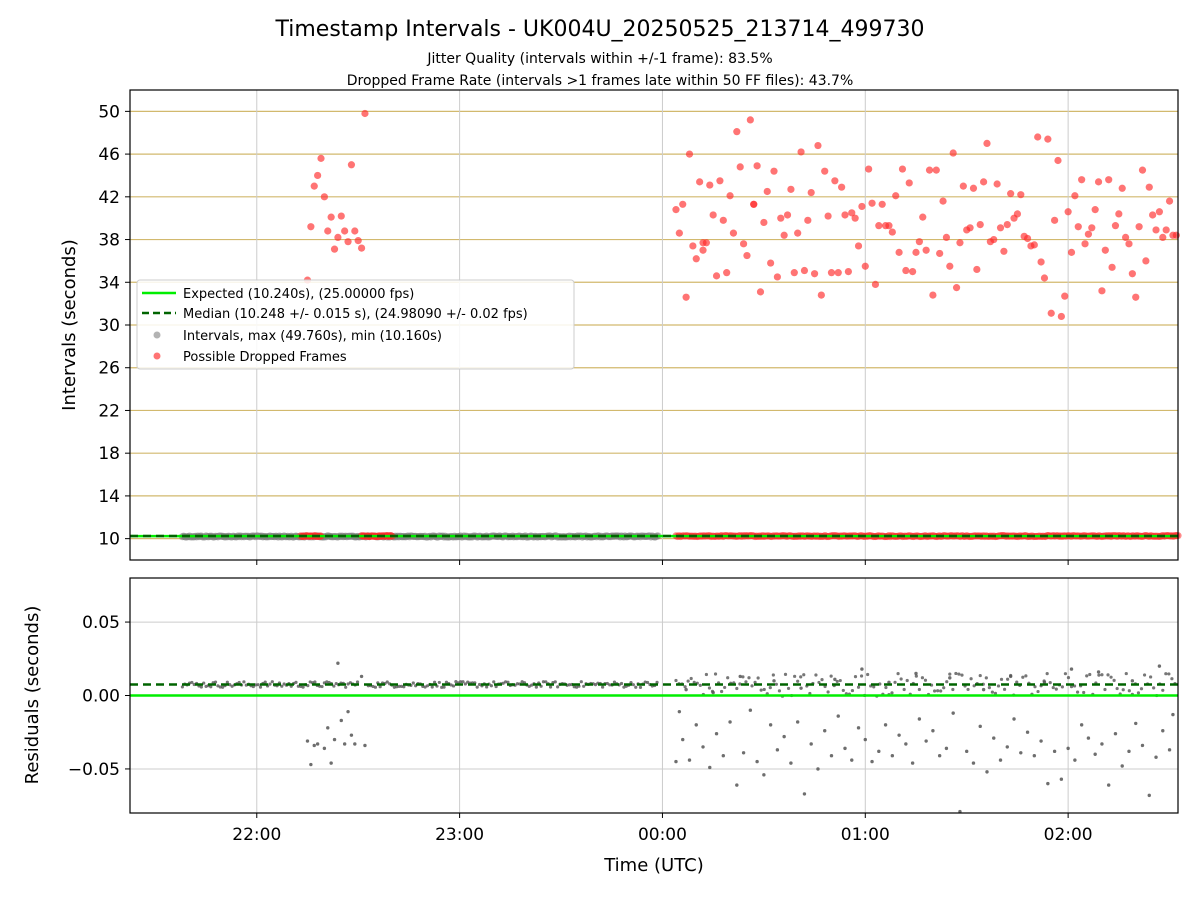 The image size is (1200, 900). Describe the element at coordinates (654, 737) in the screenshot. I see `residuals-series` at that location.